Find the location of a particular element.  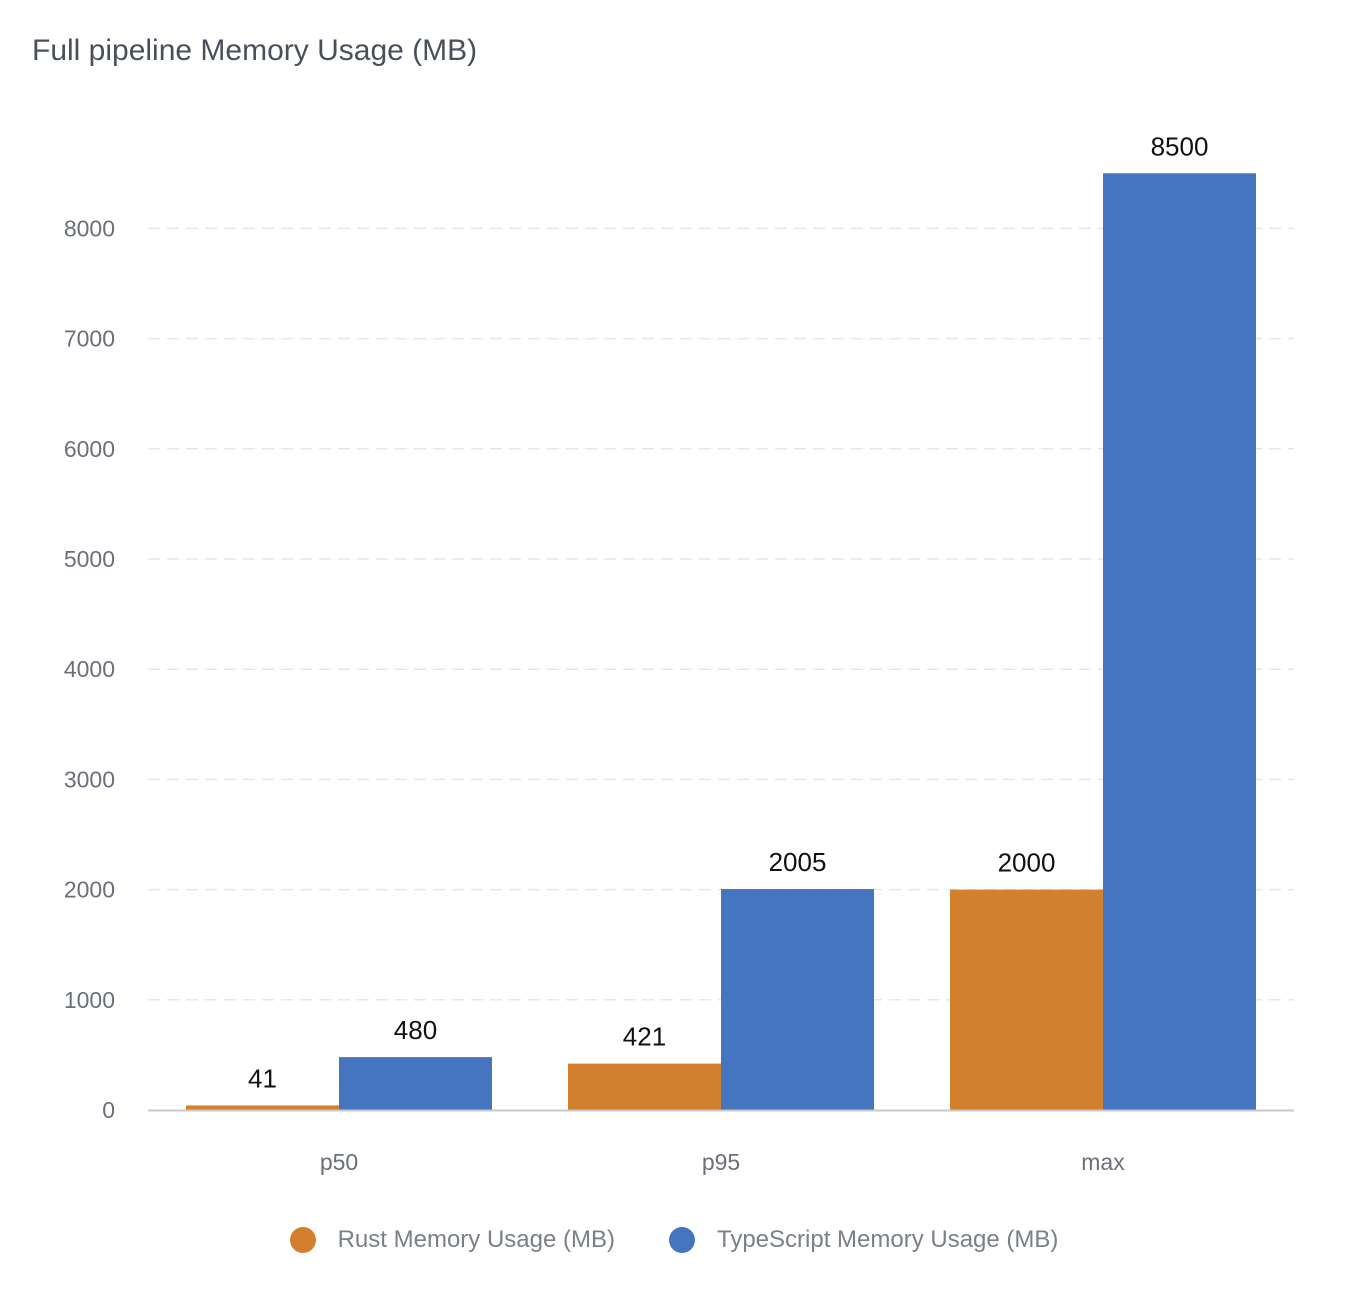

y-tick-label: 0 is located at coordinates (108, 1110).